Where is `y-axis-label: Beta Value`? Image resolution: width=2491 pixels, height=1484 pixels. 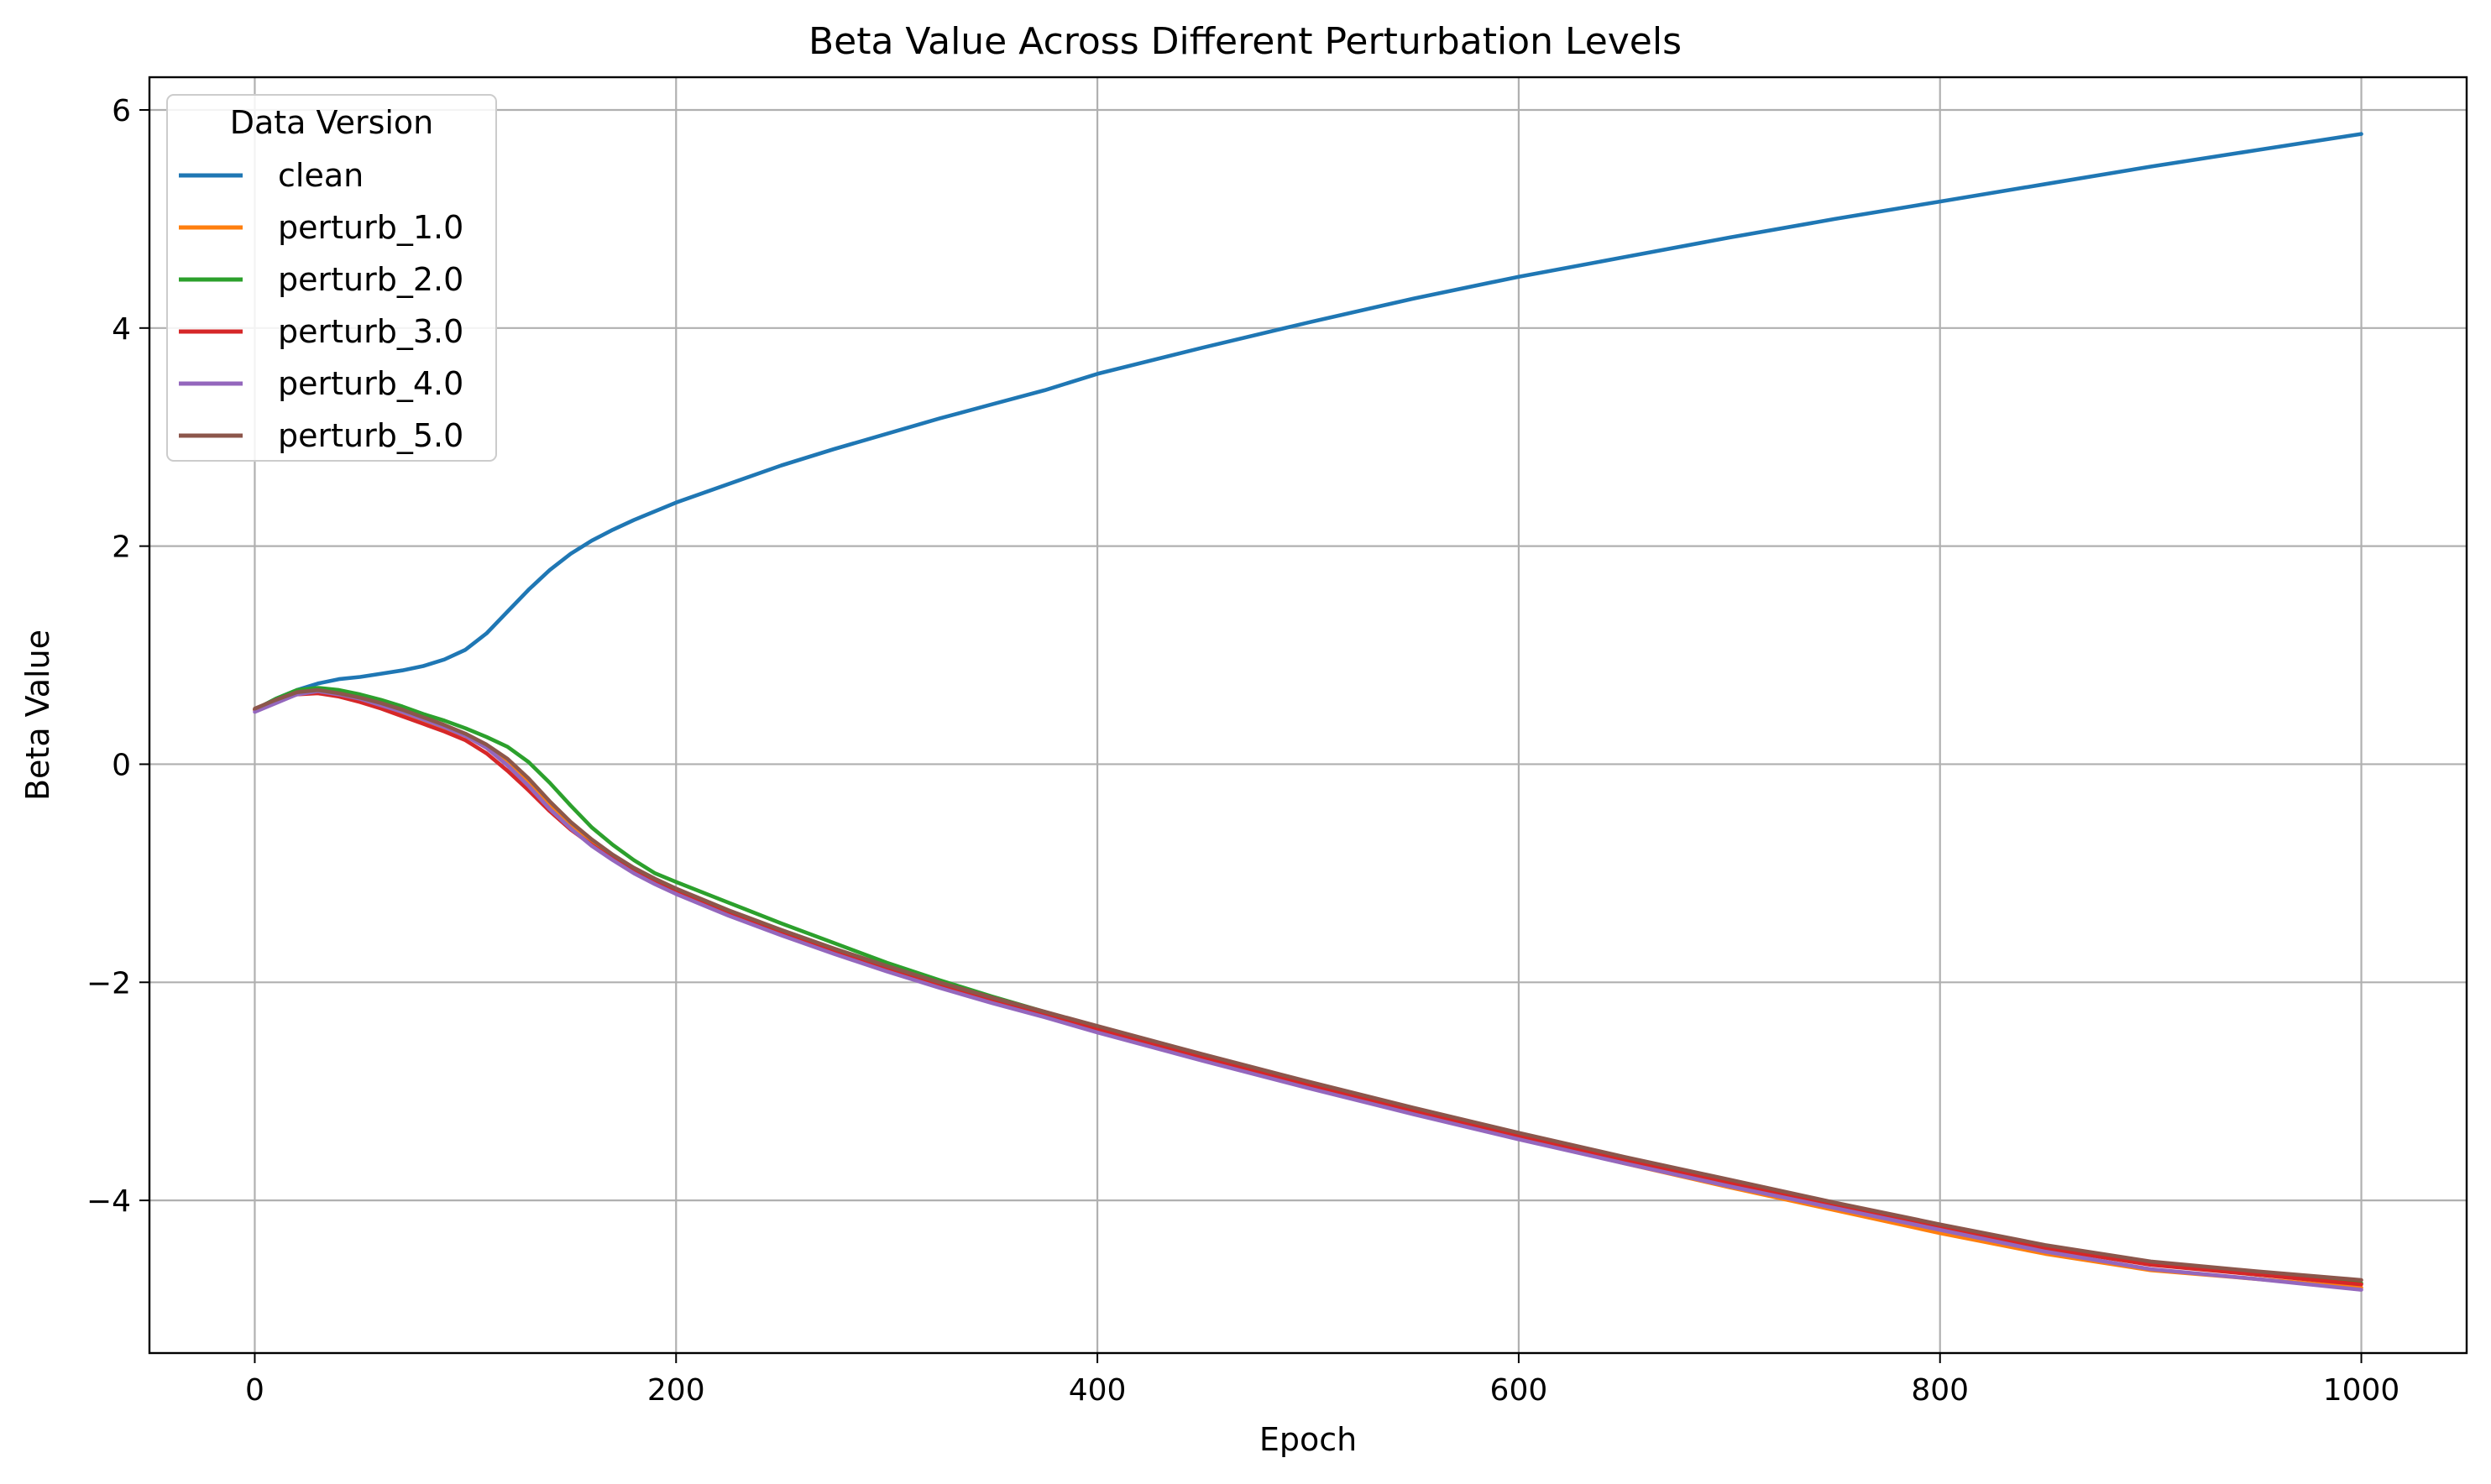
y-axis-label: Beta Value is located at coordinates (37, 715).